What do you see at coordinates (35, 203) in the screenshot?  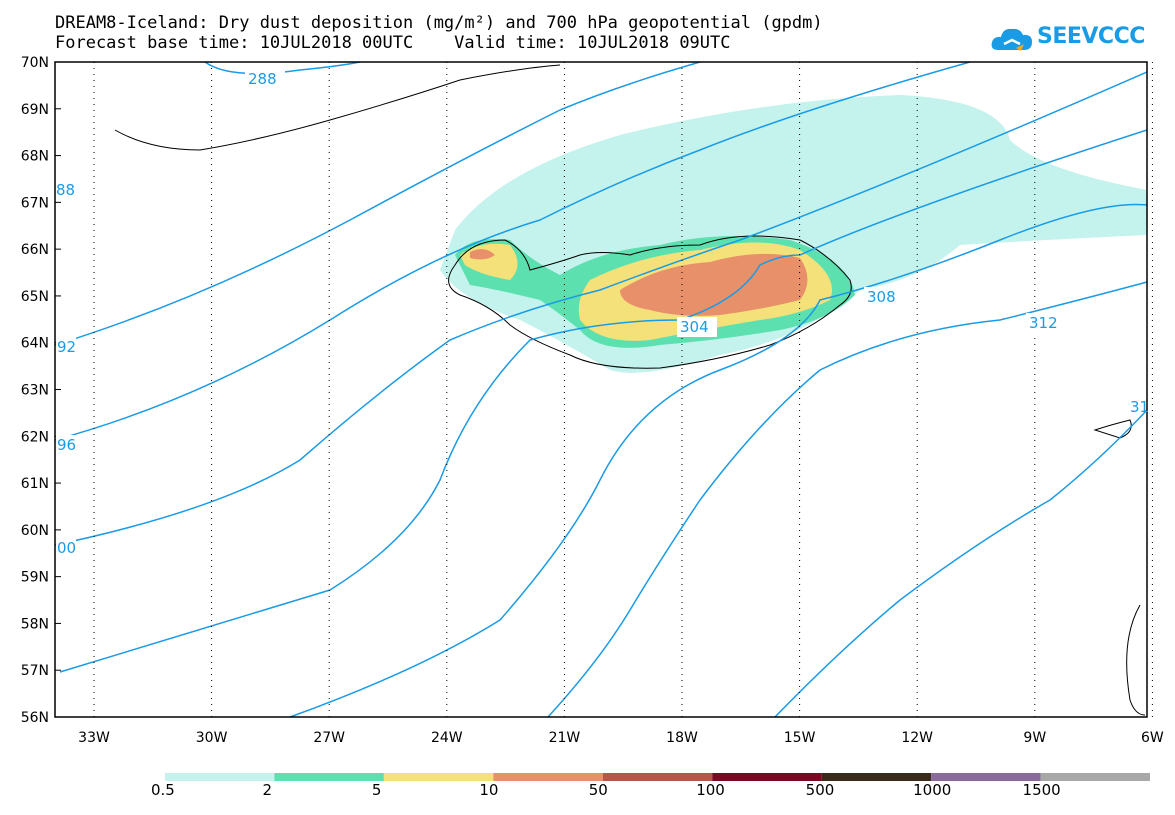 I see `lat-label: 67N` at bounding box center [35, 203].